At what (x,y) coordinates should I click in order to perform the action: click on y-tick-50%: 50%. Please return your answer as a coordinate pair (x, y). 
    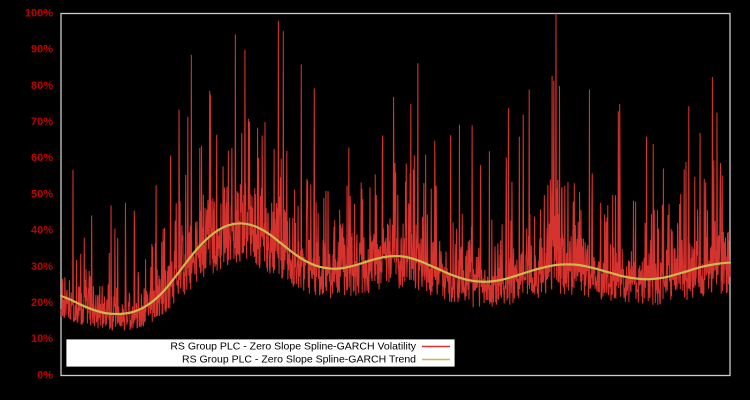
    Looking at the image, I should click on (42, 194).